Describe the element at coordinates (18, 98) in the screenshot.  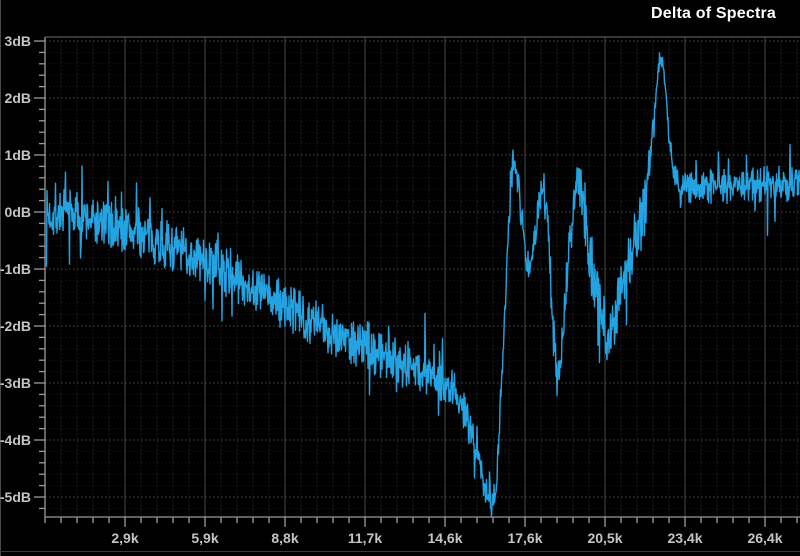
I see `y-tick-label: 2dB` at that location.